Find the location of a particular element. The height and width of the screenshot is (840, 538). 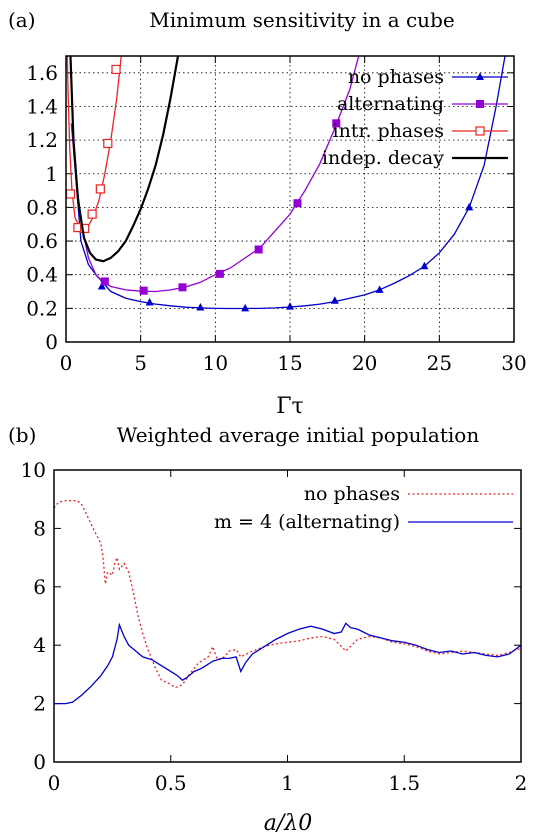

legend-label-intr-phases: intr. phases is located at coordinates (389, 131).